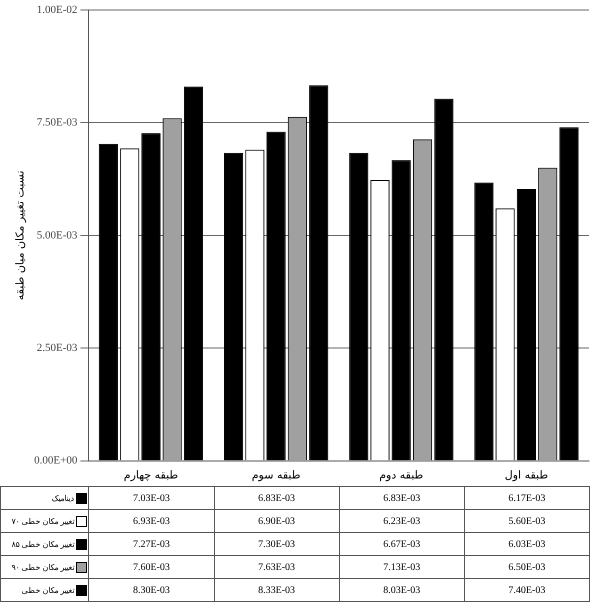  I want to click on x-tick-label: طبقه چهارم, so click(151, 475).